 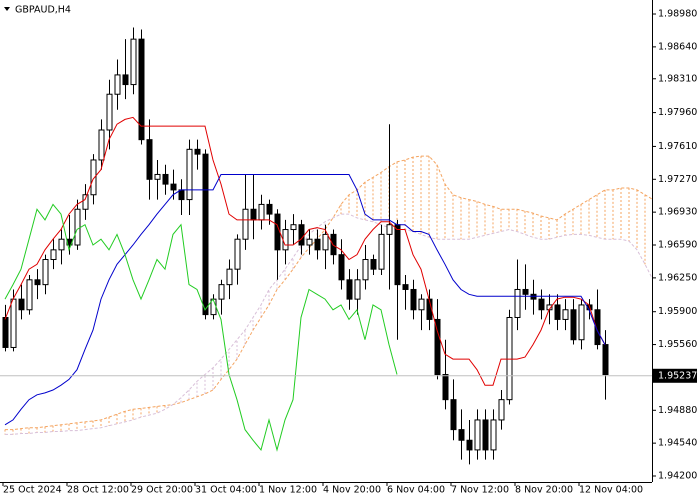 I want to click on y-tick-label: 1.95900, so click(x=677, y=311).